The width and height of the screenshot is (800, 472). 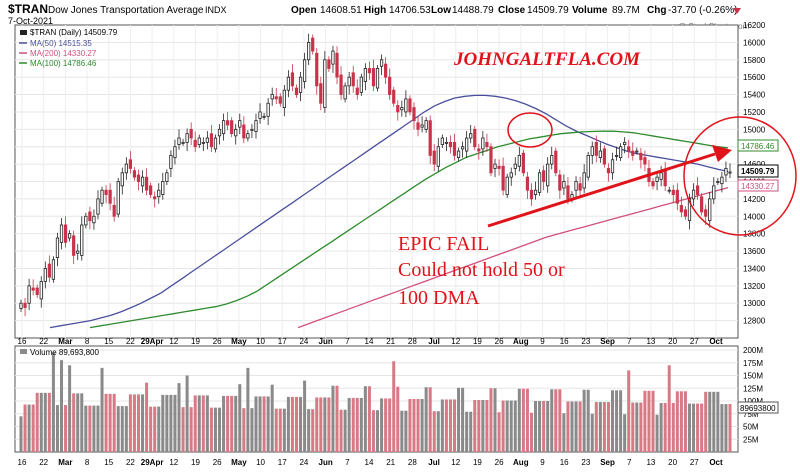 What do you see at coordinates (530, 130) in the screenshot?
I see `crossover-circle` at bounding box center [530, 130].